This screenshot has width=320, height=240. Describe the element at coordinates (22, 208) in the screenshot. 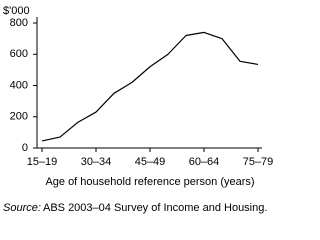

I see `source-label: Source:` at that location.